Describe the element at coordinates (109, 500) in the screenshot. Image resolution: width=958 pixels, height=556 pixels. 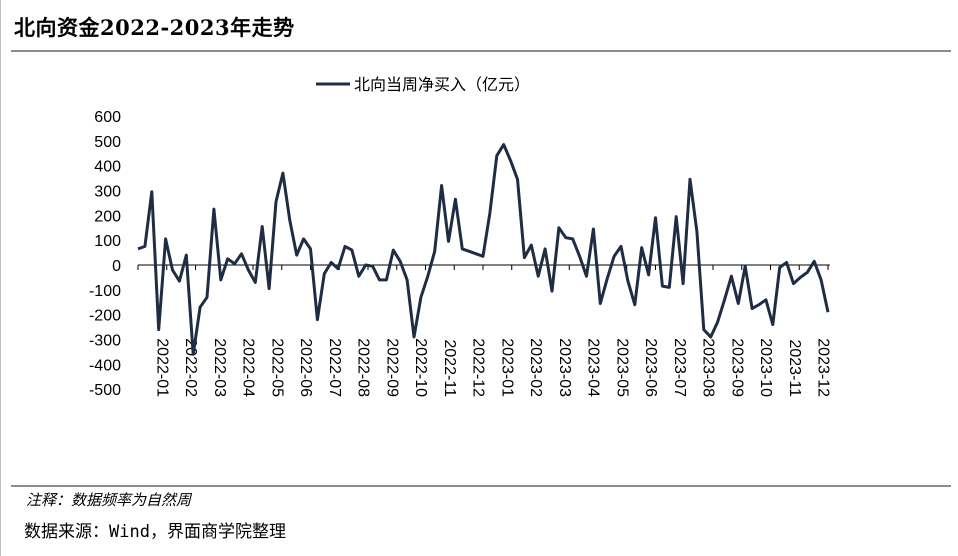
I see `footnote: 注释：数据频率为自然周` at that location.